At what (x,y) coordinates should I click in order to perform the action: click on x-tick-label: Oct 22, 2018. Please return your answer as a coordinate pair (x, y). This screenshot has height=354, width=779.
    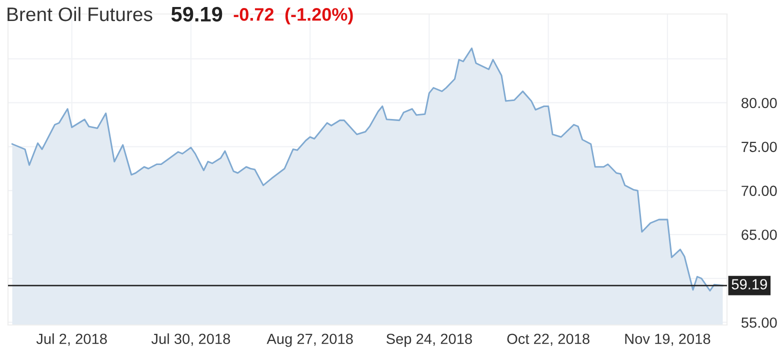
    Looking at the image, I should click on (548, 340).